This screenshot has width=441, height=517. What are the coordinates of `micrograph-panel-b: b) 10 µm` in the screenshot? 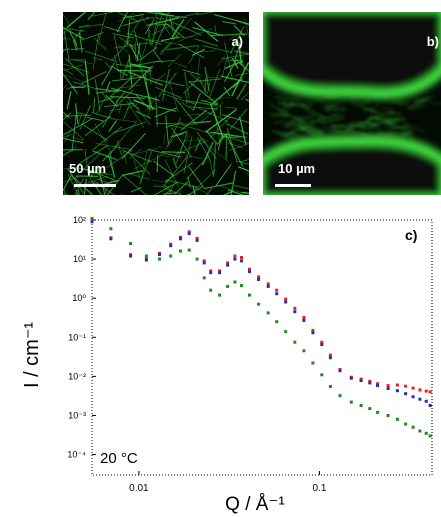 It's located at (352, 103).